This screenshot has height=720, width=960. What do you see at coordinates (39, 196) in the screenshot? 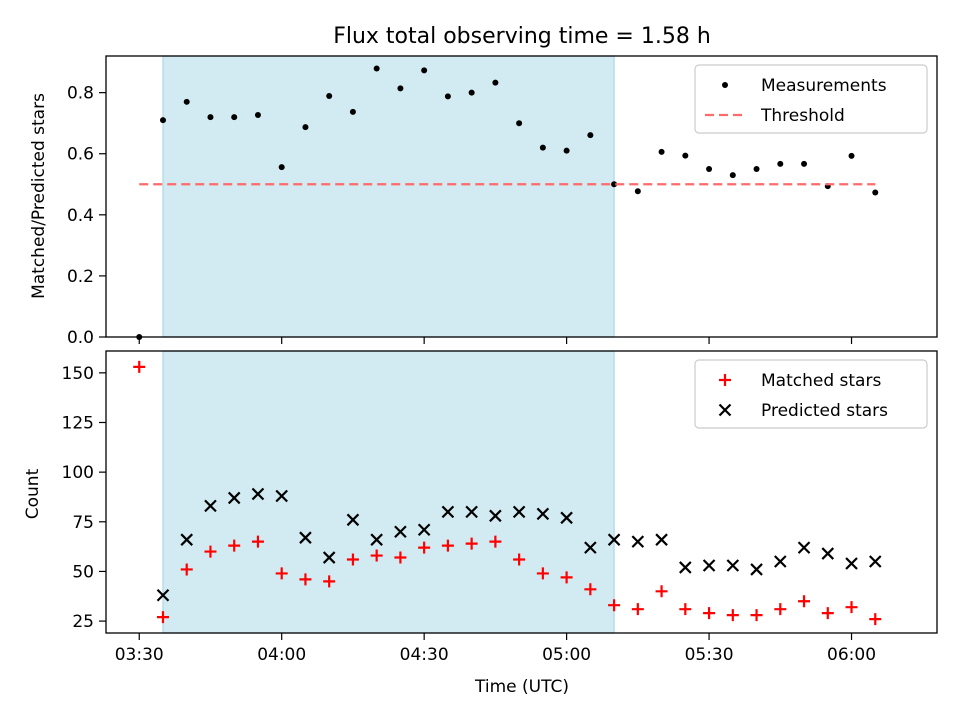
I see `top-y-axis-label: Matched/Predicted stars` at bounding box center [39, 196].